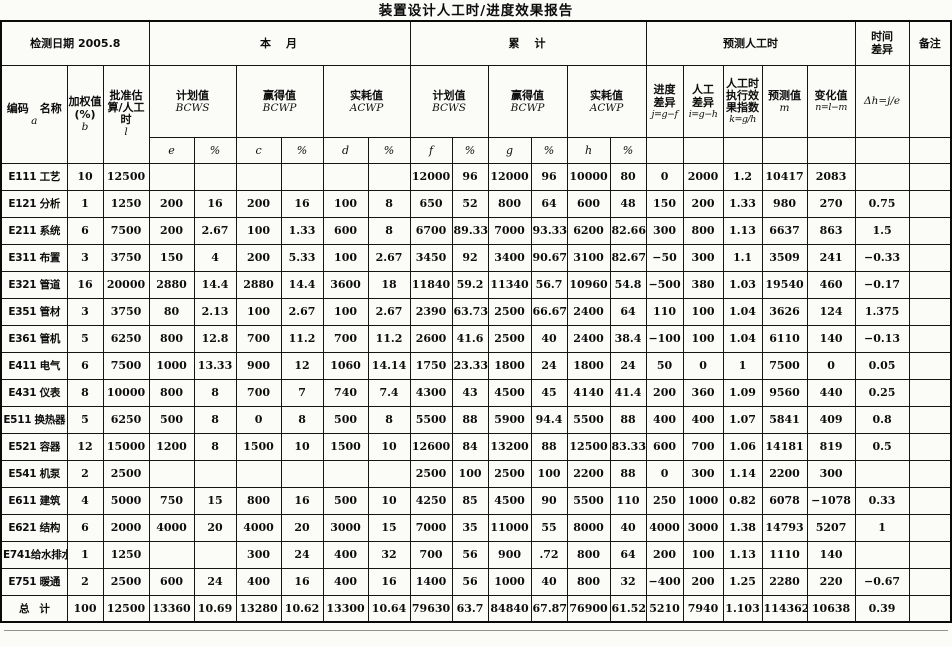 This screenshot has height=646, width=952. Describe the element at coordinates (126, 257) in the screenshot. I see `cell: 3750` at that location.